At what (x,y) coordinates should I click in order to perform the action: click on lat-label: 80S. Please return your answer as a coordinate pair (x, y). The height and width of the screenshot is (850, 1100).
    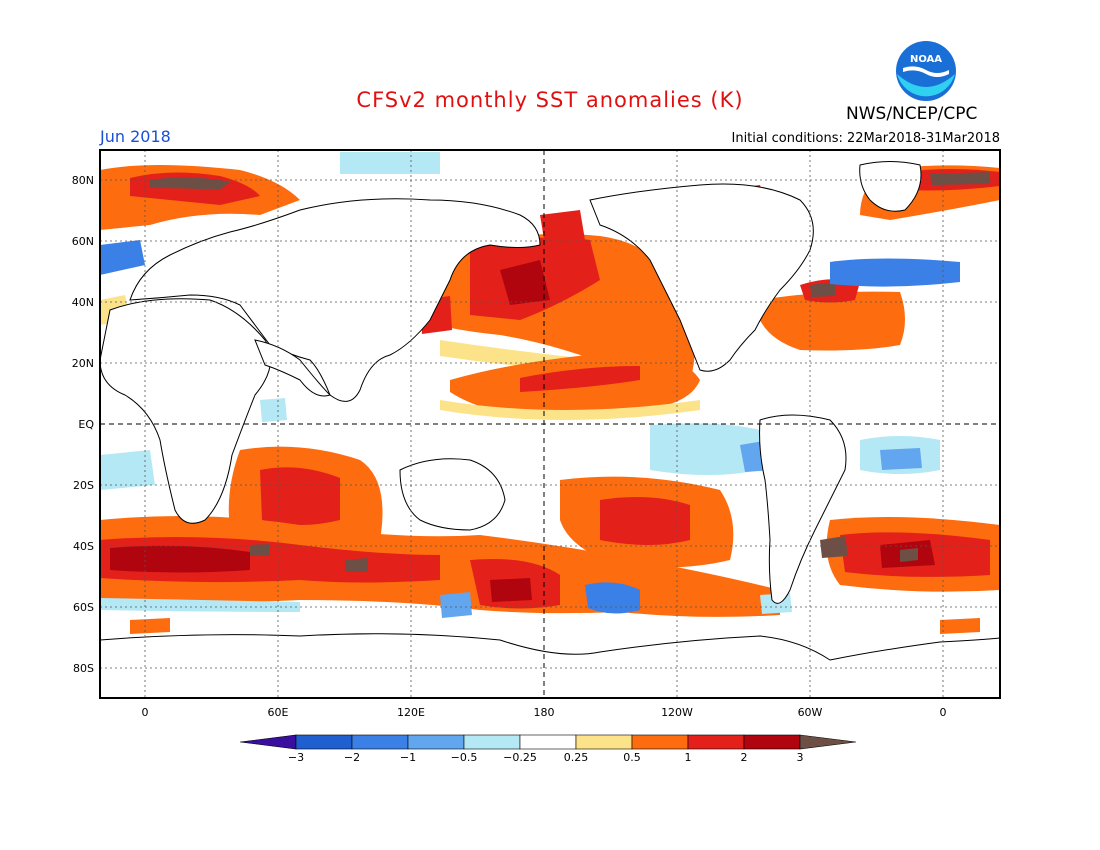
    Looking at the image, I should click on (83, 668).